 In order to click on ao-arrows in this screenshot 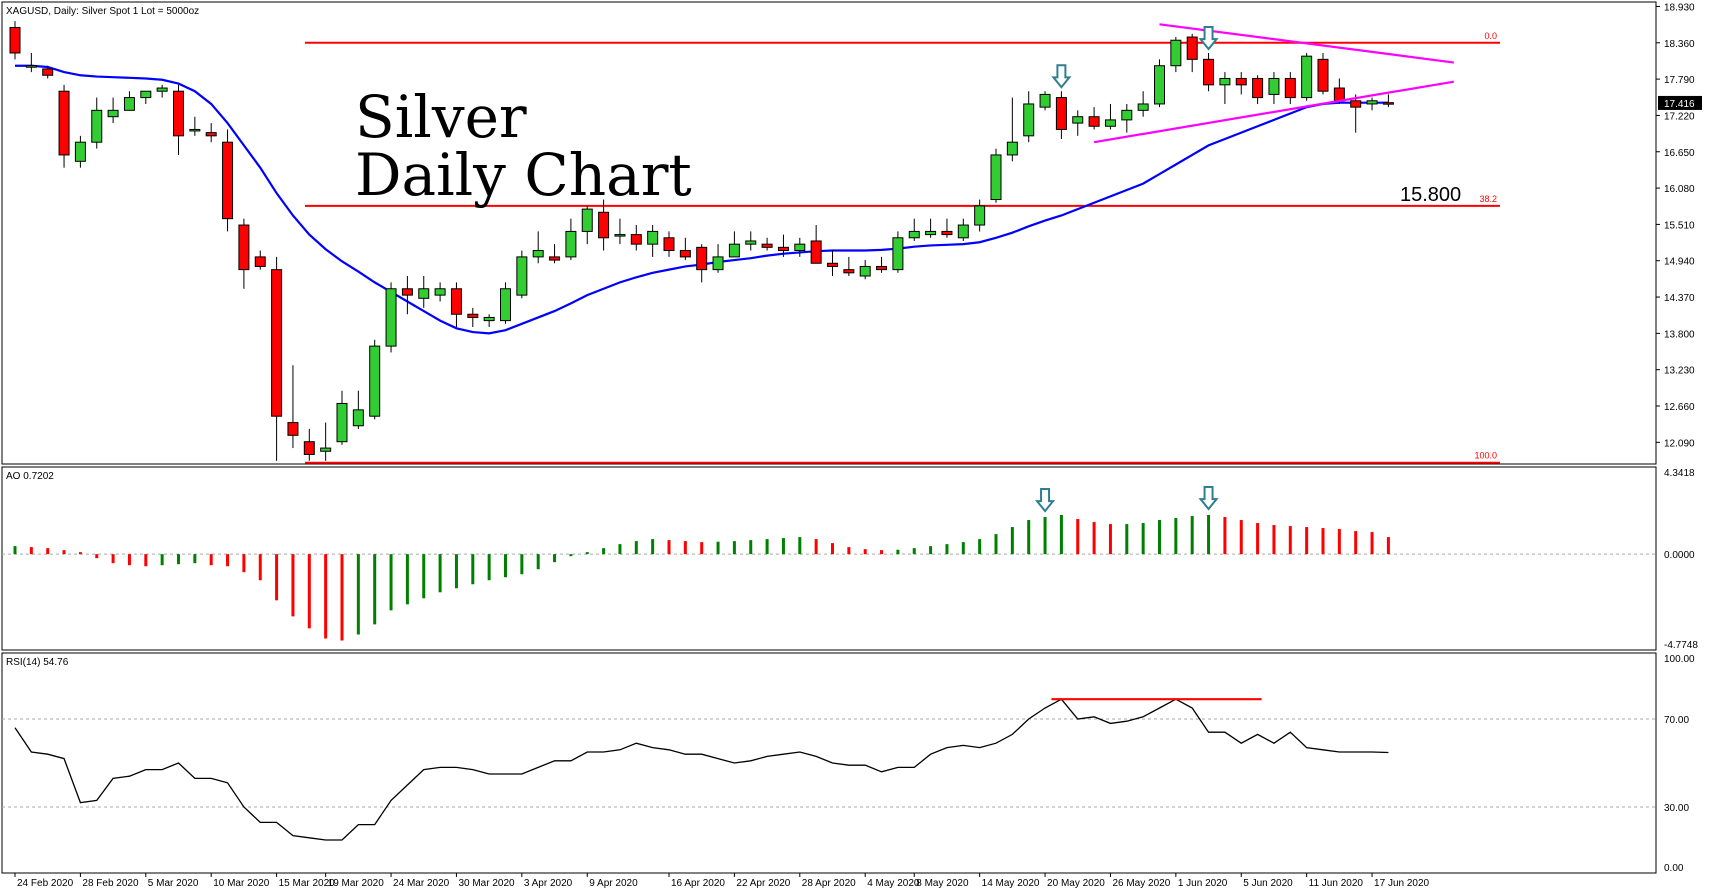, I will do `click(1126, 499)`.